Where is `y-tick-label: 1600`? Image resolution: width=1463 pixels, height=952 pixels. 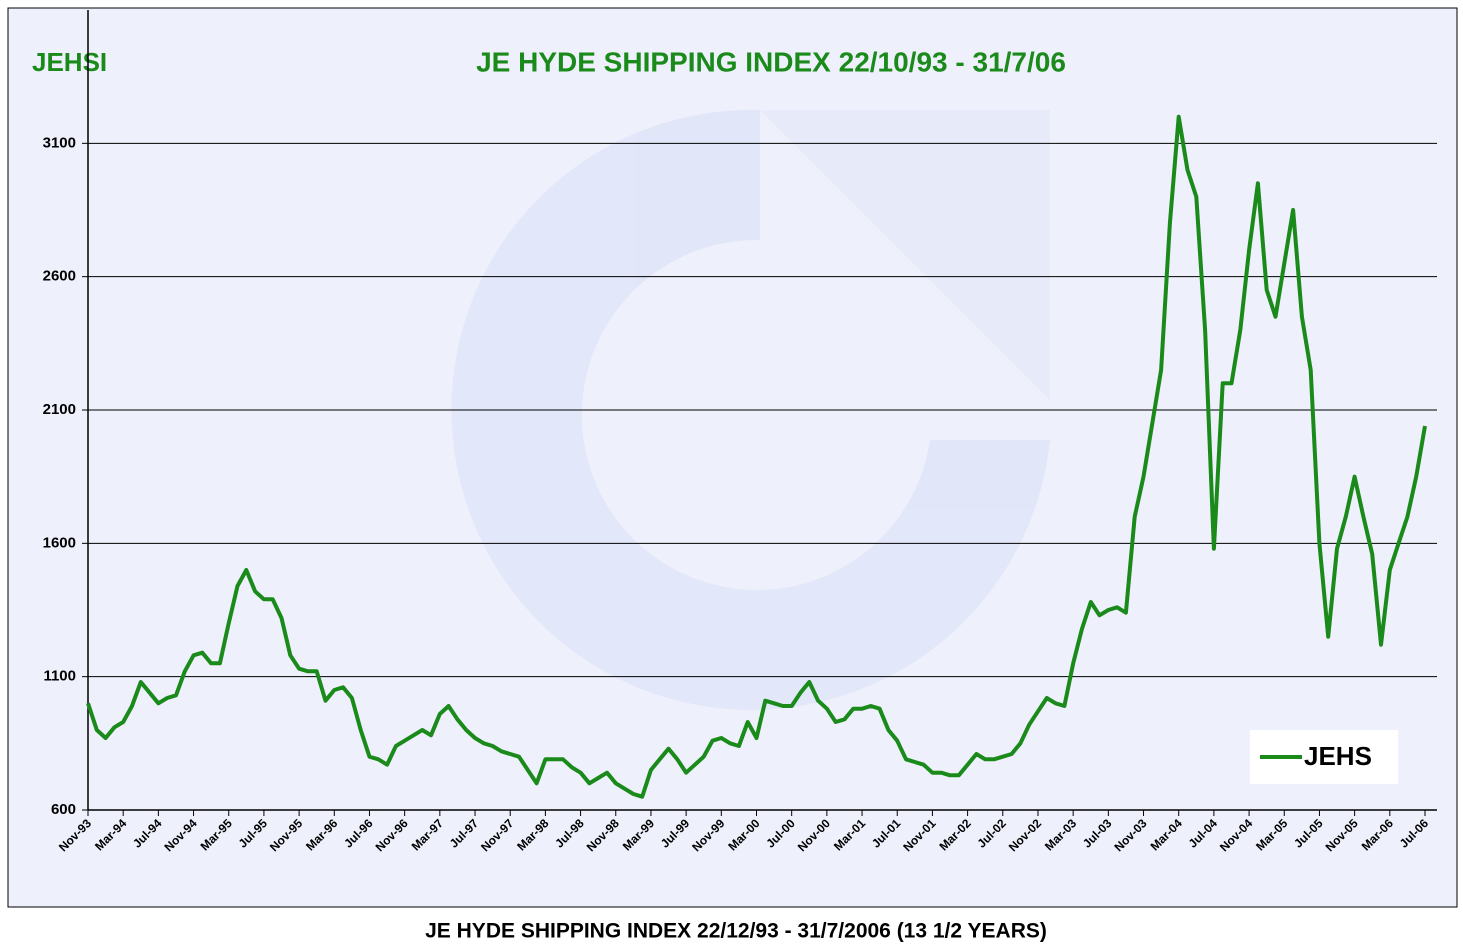 y-tick-label: 1600 is located at coordinates (59, 542).